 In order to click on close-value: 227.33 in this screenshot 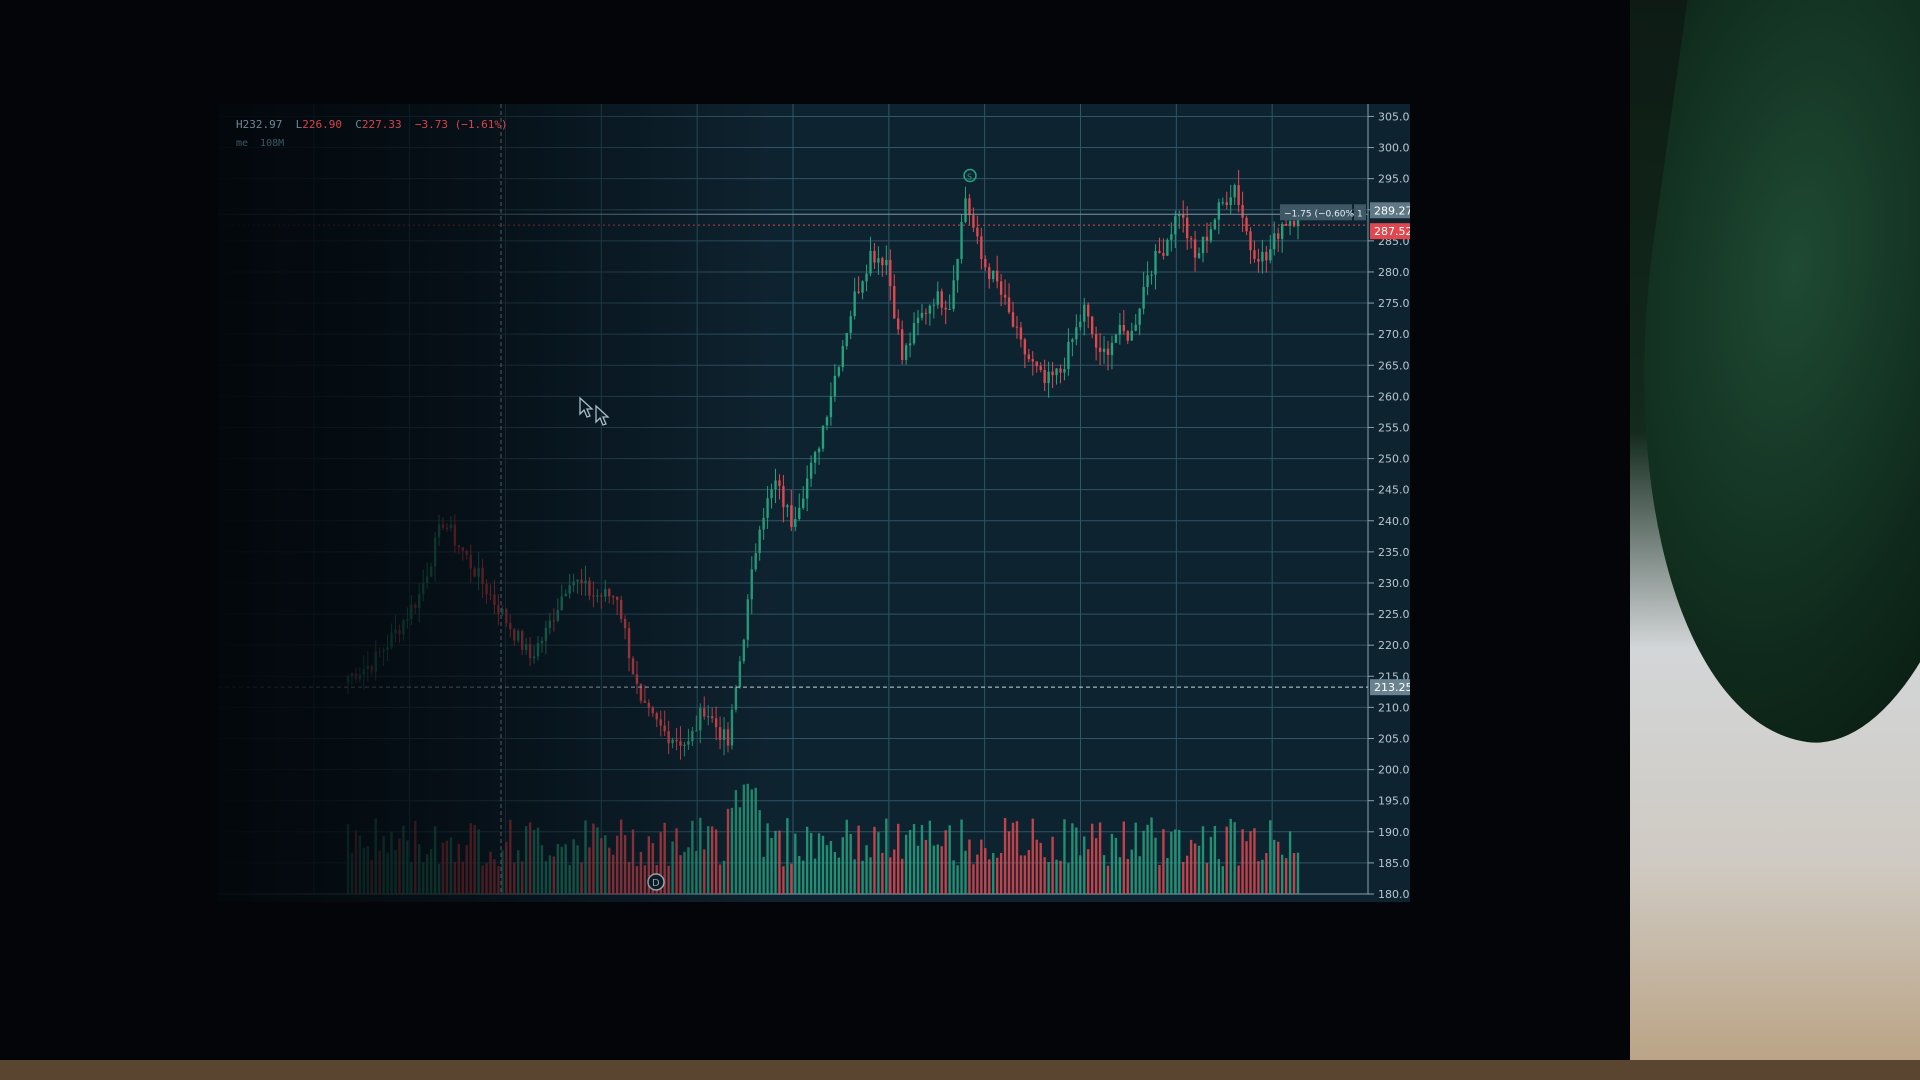, I will do `click(381, 124)`.